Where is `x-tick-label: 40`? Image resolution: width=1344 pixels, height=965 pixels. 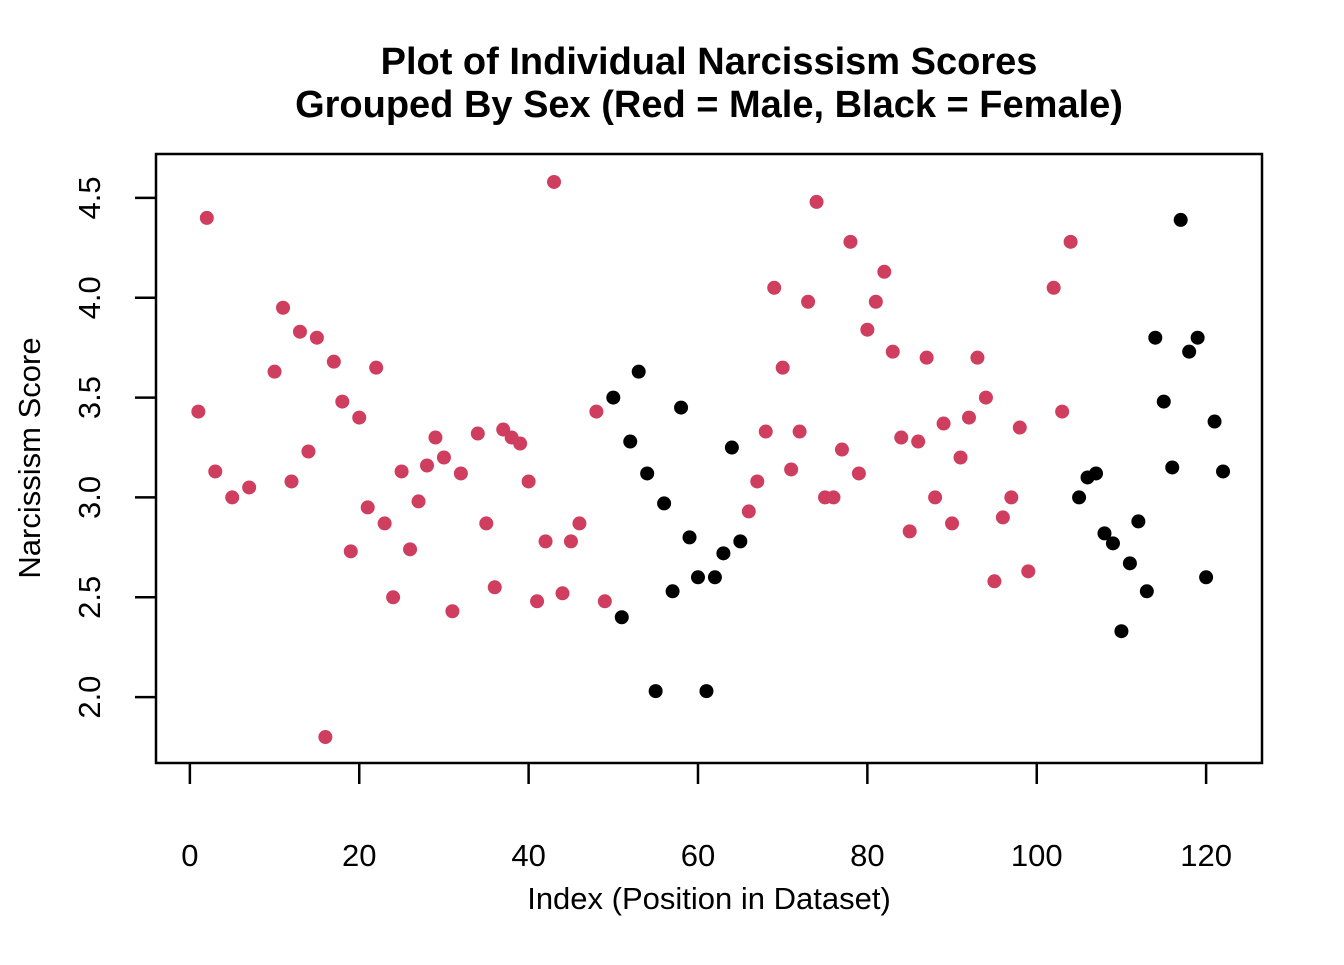
x-tick-label: 40 is located at coordinates (528, 855).